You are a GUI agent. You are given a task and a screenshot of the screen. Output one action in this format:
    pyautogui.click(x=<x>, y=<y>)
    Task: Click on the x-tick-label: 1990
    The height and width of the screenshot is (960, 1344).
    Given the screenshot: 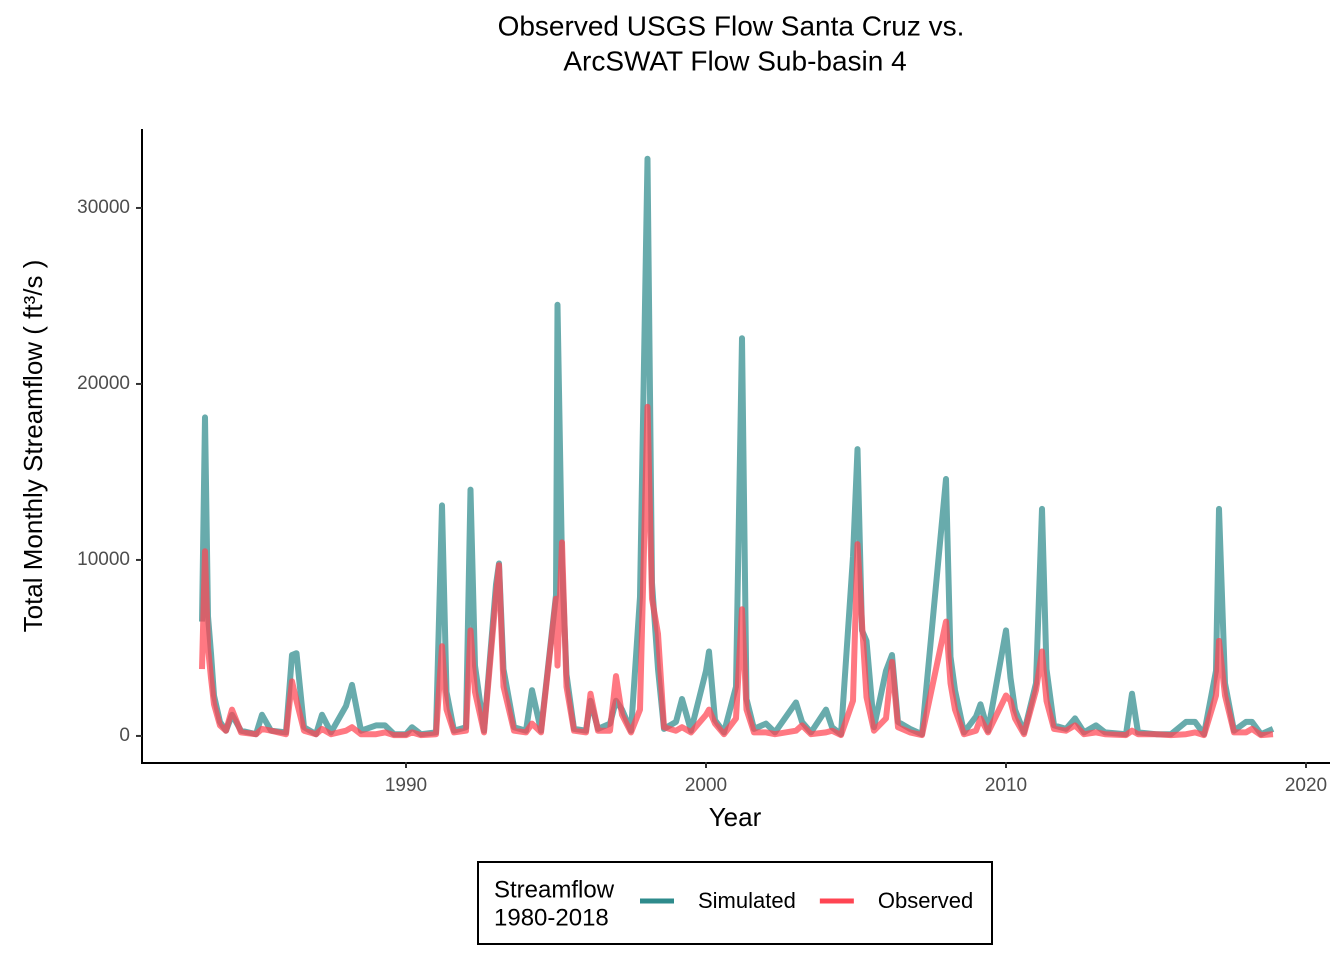 What is the action you would take?
    pyautogui.click(x=406, y=785)
    